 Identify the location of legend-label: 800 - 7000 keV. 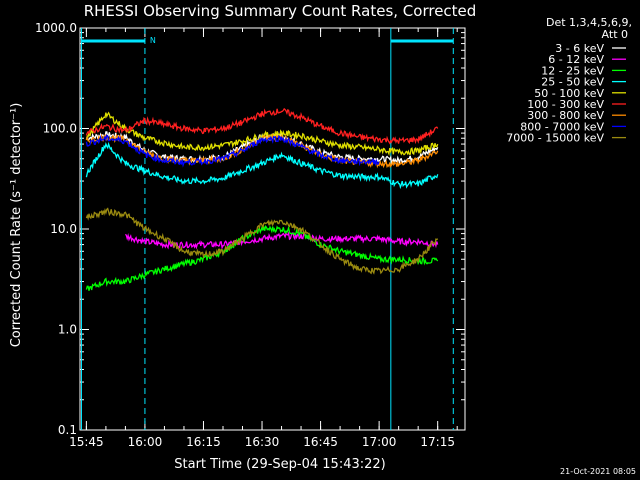
(562, 126).